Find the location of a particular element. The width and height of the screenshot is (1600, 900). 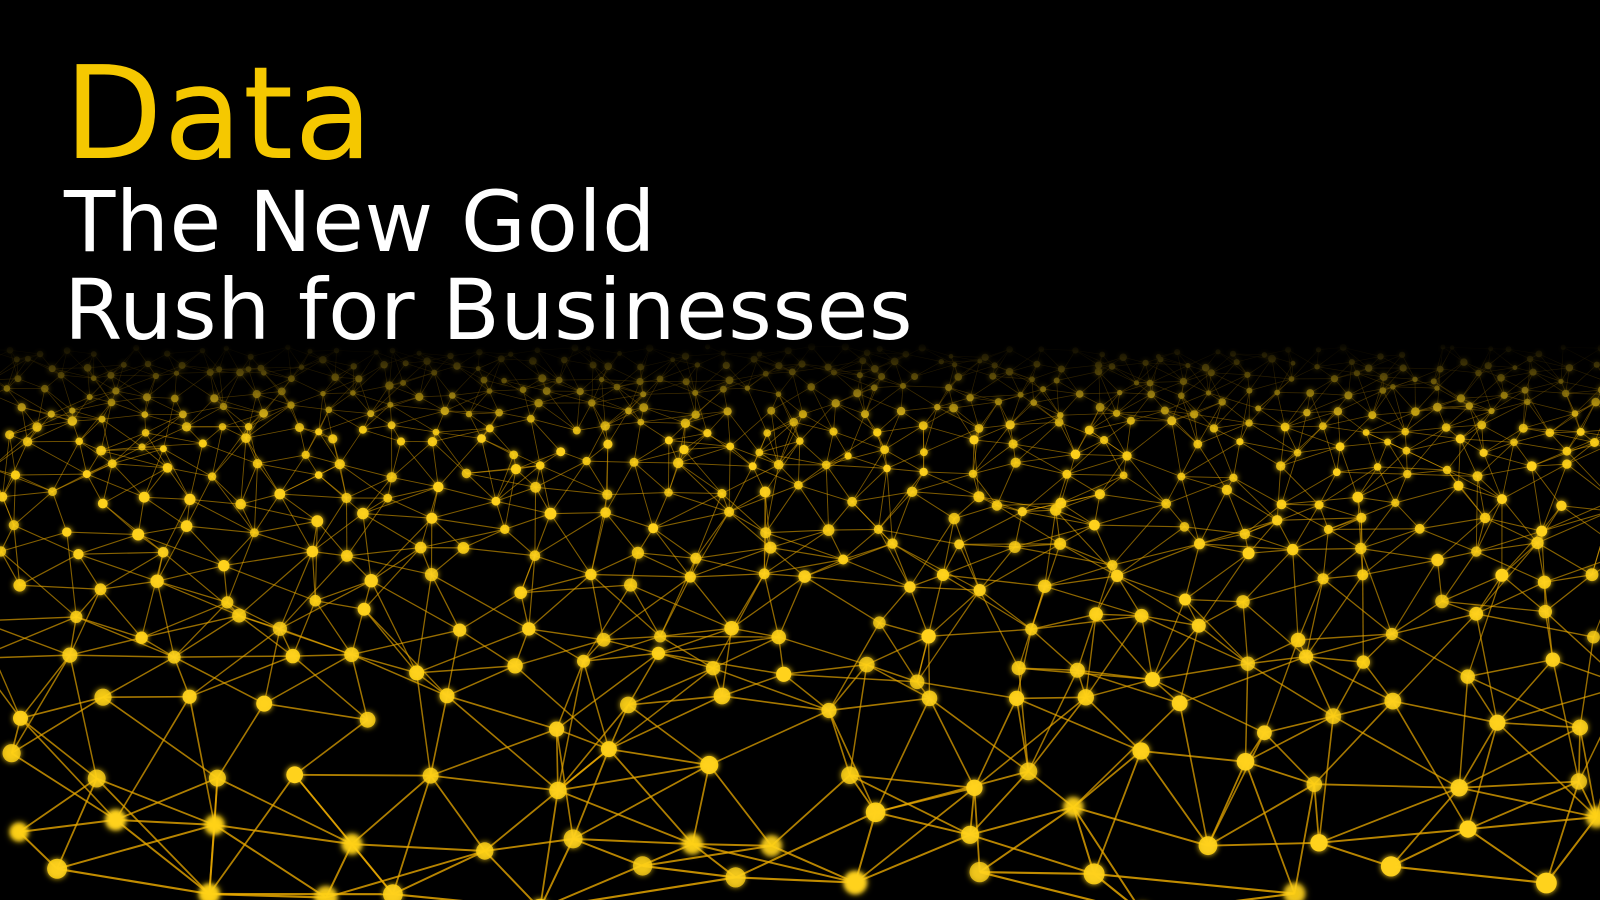

subtitle-line-1: The New Gold is located at coordinates (360, 222).